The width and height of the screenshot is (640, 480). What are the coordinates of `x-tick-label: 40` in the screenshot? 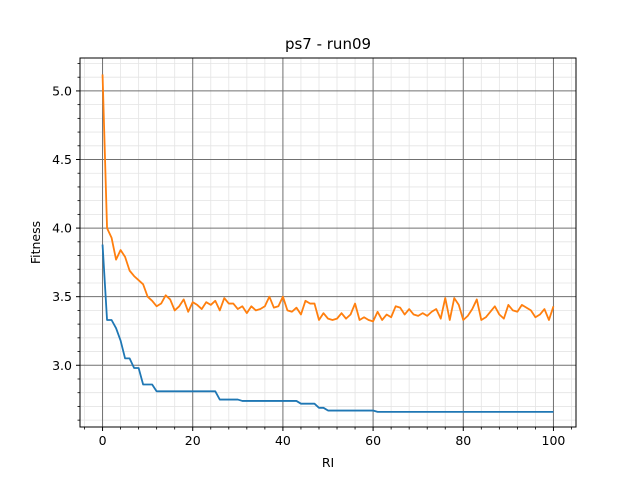 It's located at (283, 440).